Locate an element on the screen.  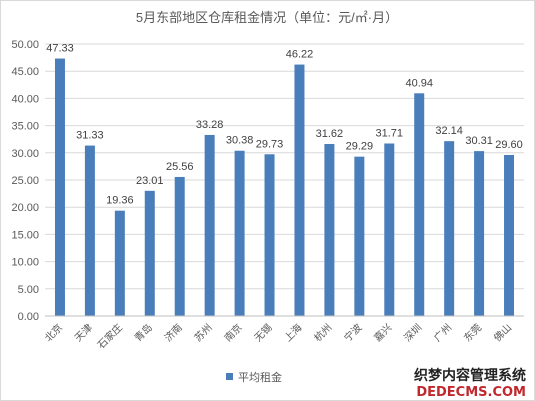
y-tick-label: 50.00 is located at coordinates (25, 45).